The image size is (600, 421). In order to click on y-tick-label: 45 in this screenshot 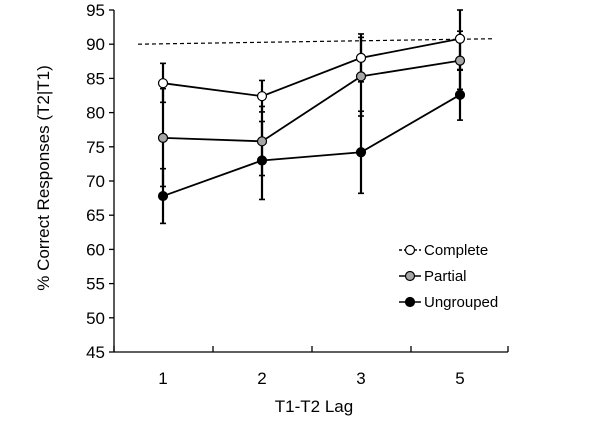, I will do `click(95, 352)`.